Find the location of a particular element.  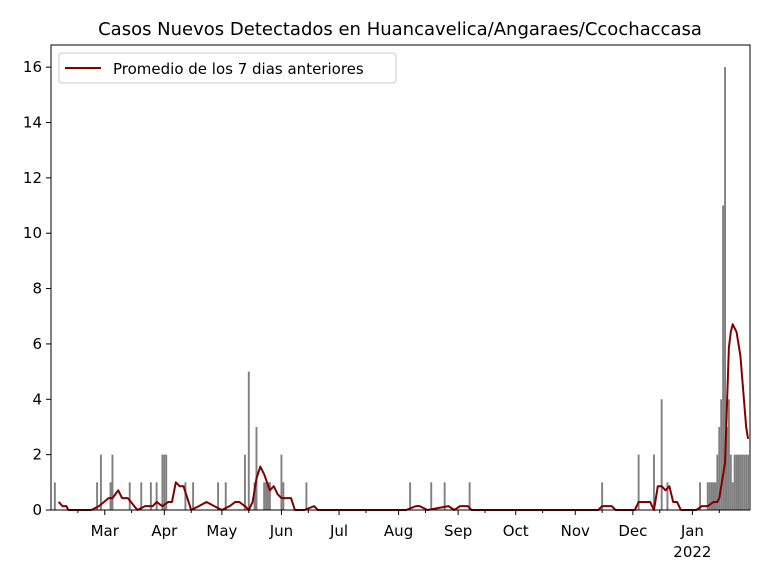

x-tick-label: Jul is located at coordinates (338, 531).